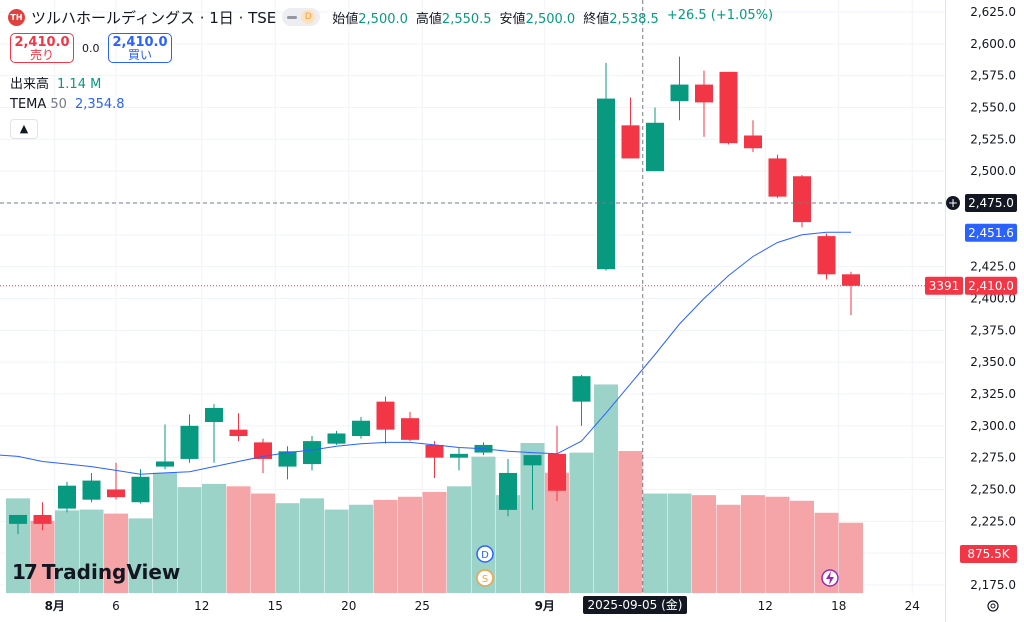 The width and height of the screenshot is (1024, 622). Describe the element at coordinates (154, 17) in the screenshot. I see `symbol-title: ツルハホールディングス · 1日 · TSE` at that location.